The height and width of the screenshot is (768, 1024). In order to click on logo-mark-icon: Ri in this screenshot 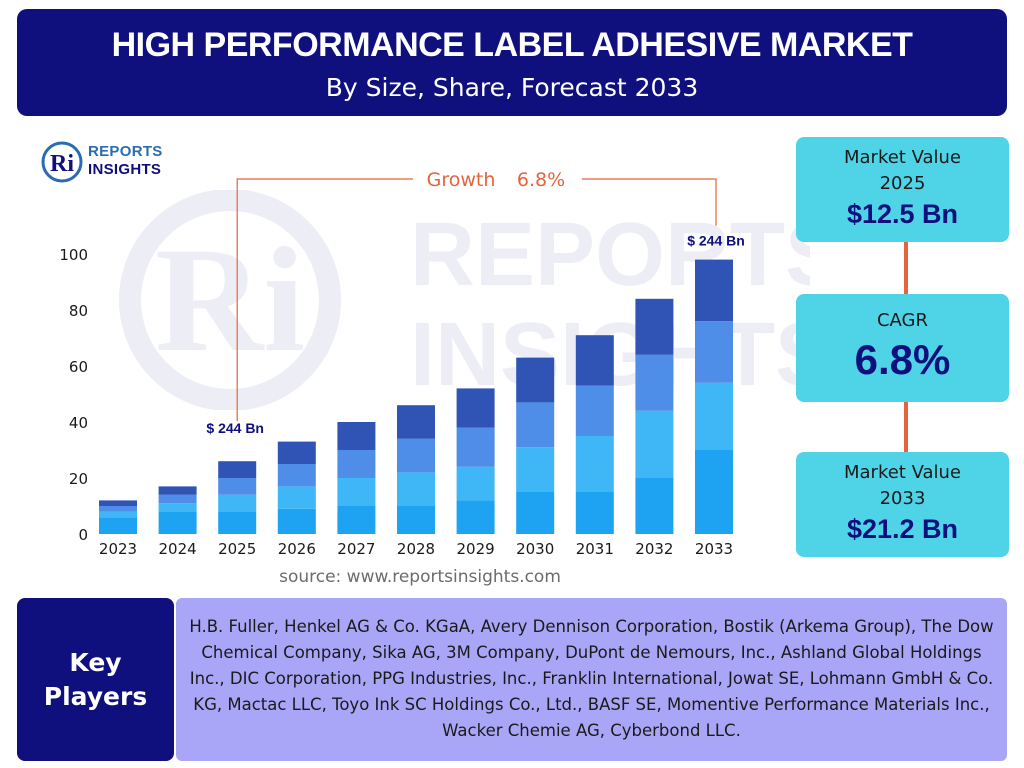, I will do `click(62, 162)`.